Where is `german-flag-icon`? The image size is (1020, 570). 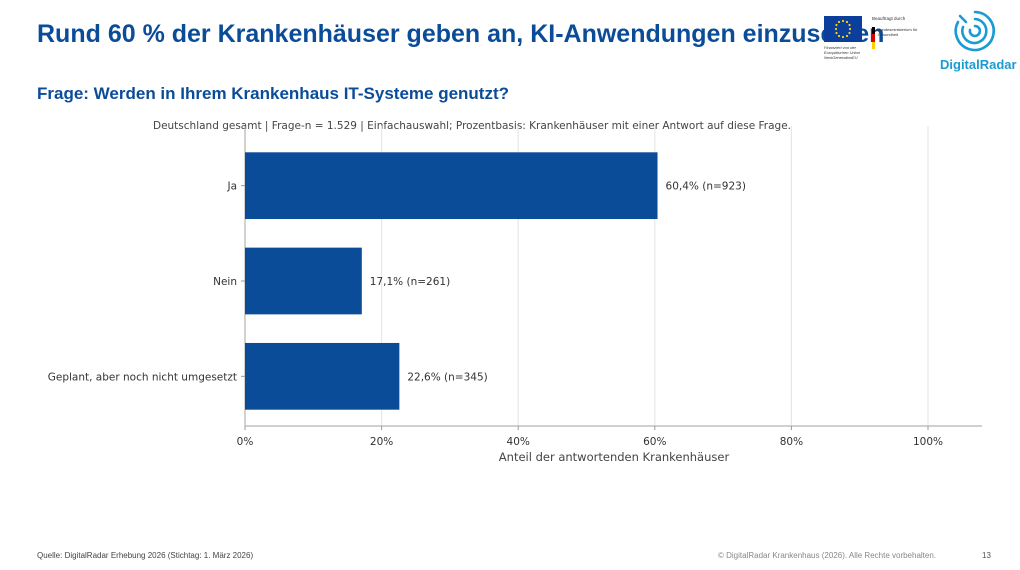 german-flag-icon is located at coordinates (873, 38).